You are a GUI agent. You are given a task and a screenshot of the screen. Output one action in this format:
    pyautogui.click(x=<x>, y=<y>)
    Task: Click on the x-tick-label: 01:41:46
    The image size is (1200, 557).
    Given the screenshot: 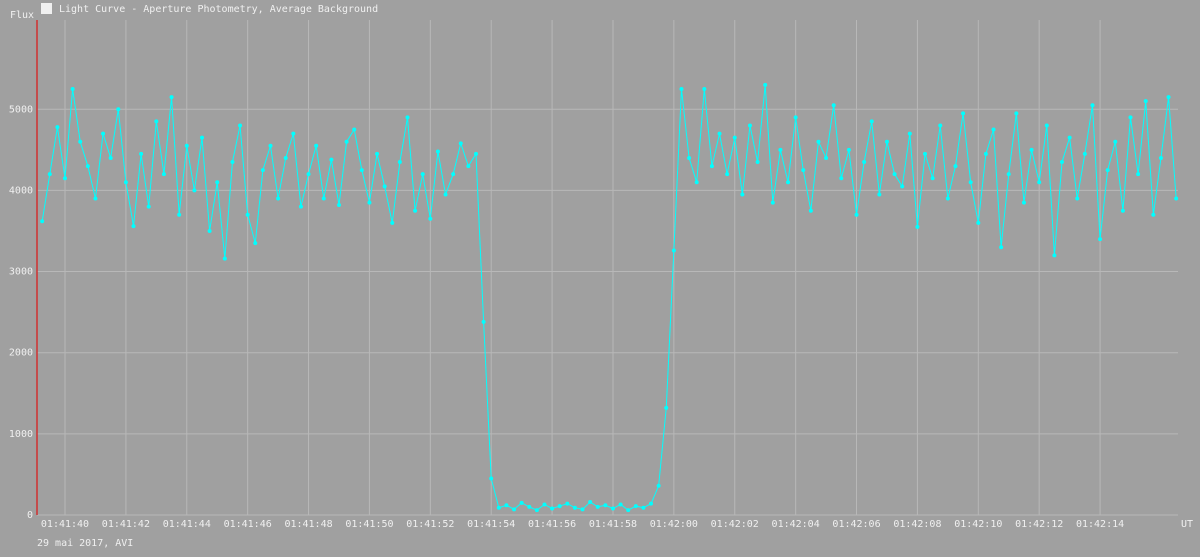 What is the action you would take?
    pyautogui.click(x=248, y=524)
    